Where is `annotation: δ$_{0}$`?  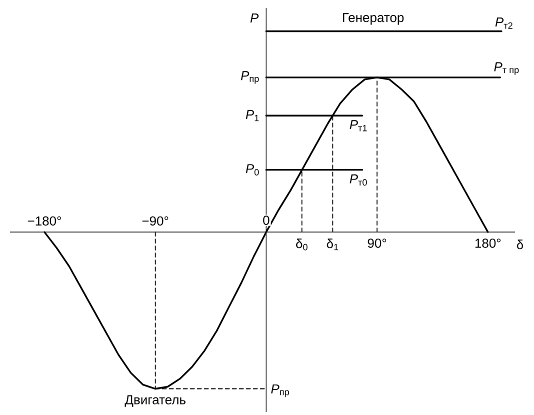 annotation: δ$_{0}$ is located at coordinates (302, 244).